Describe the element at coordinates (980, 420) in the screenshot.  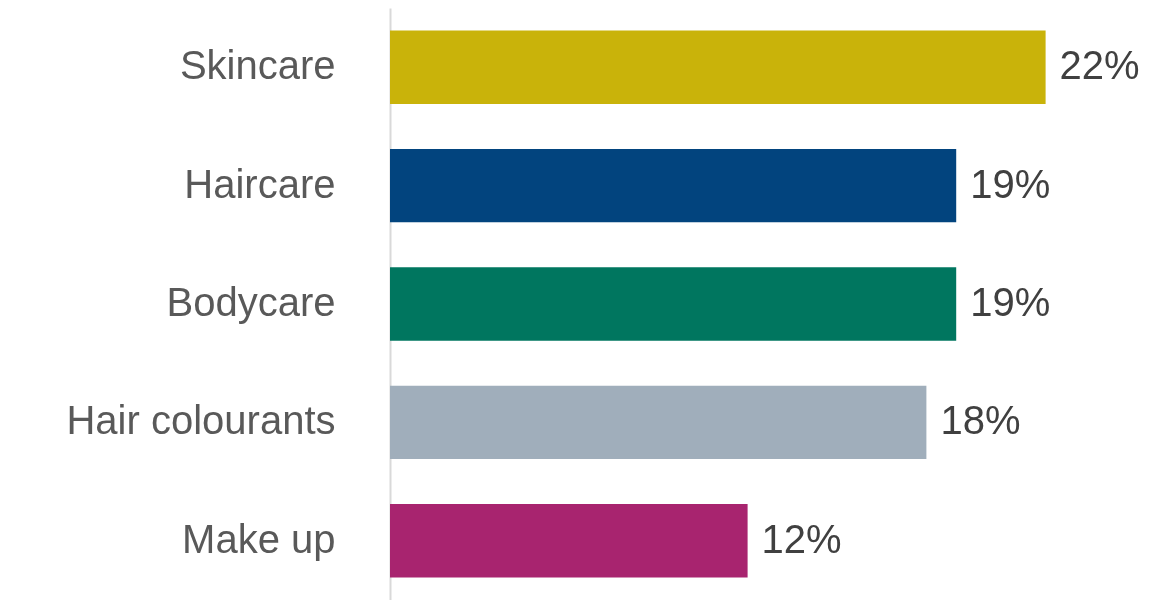
I see `data-label: 18%` at that location.